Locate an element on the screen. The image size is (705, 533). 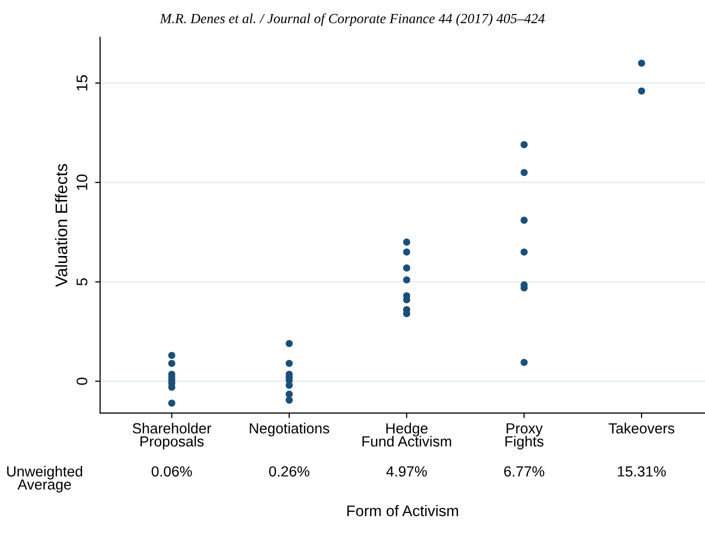
x-tick-label: Shareholder Proposals is located at coordinates (172, 436).